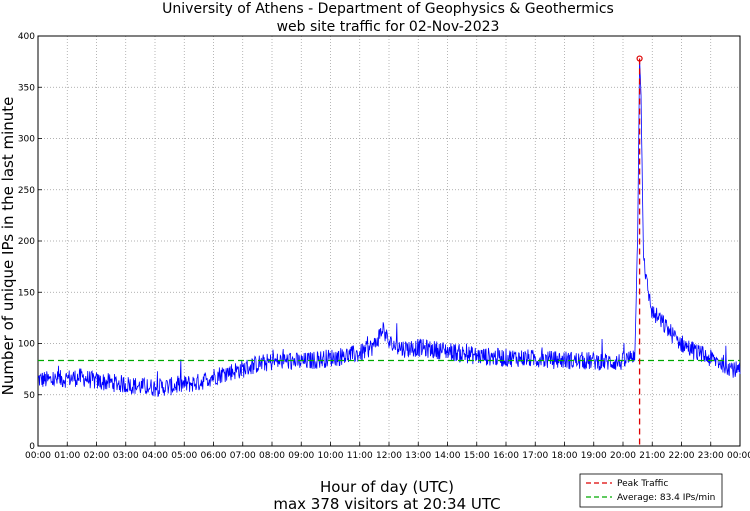 This screenshot has height=511, width=750. What do you see at coordinates (184, 456) in the screenshot?
I see `x-tick-label: 05:00` at bounding box center [184, 456].